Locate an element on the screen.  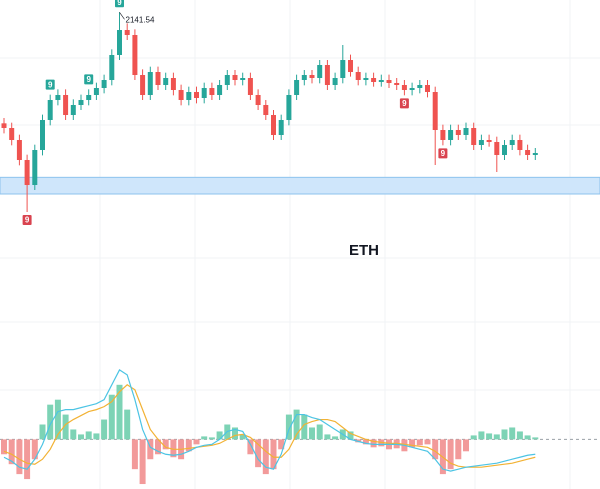
support-zone is located at coordinates (300, 185).